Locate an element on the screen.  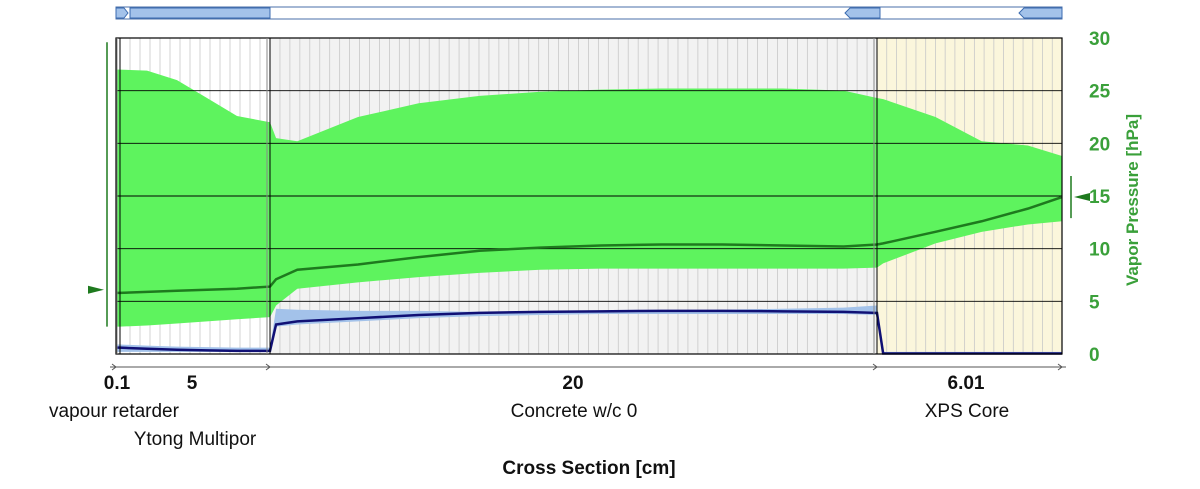
y-tick-label: 10 is located at coordinates (1099, 250).